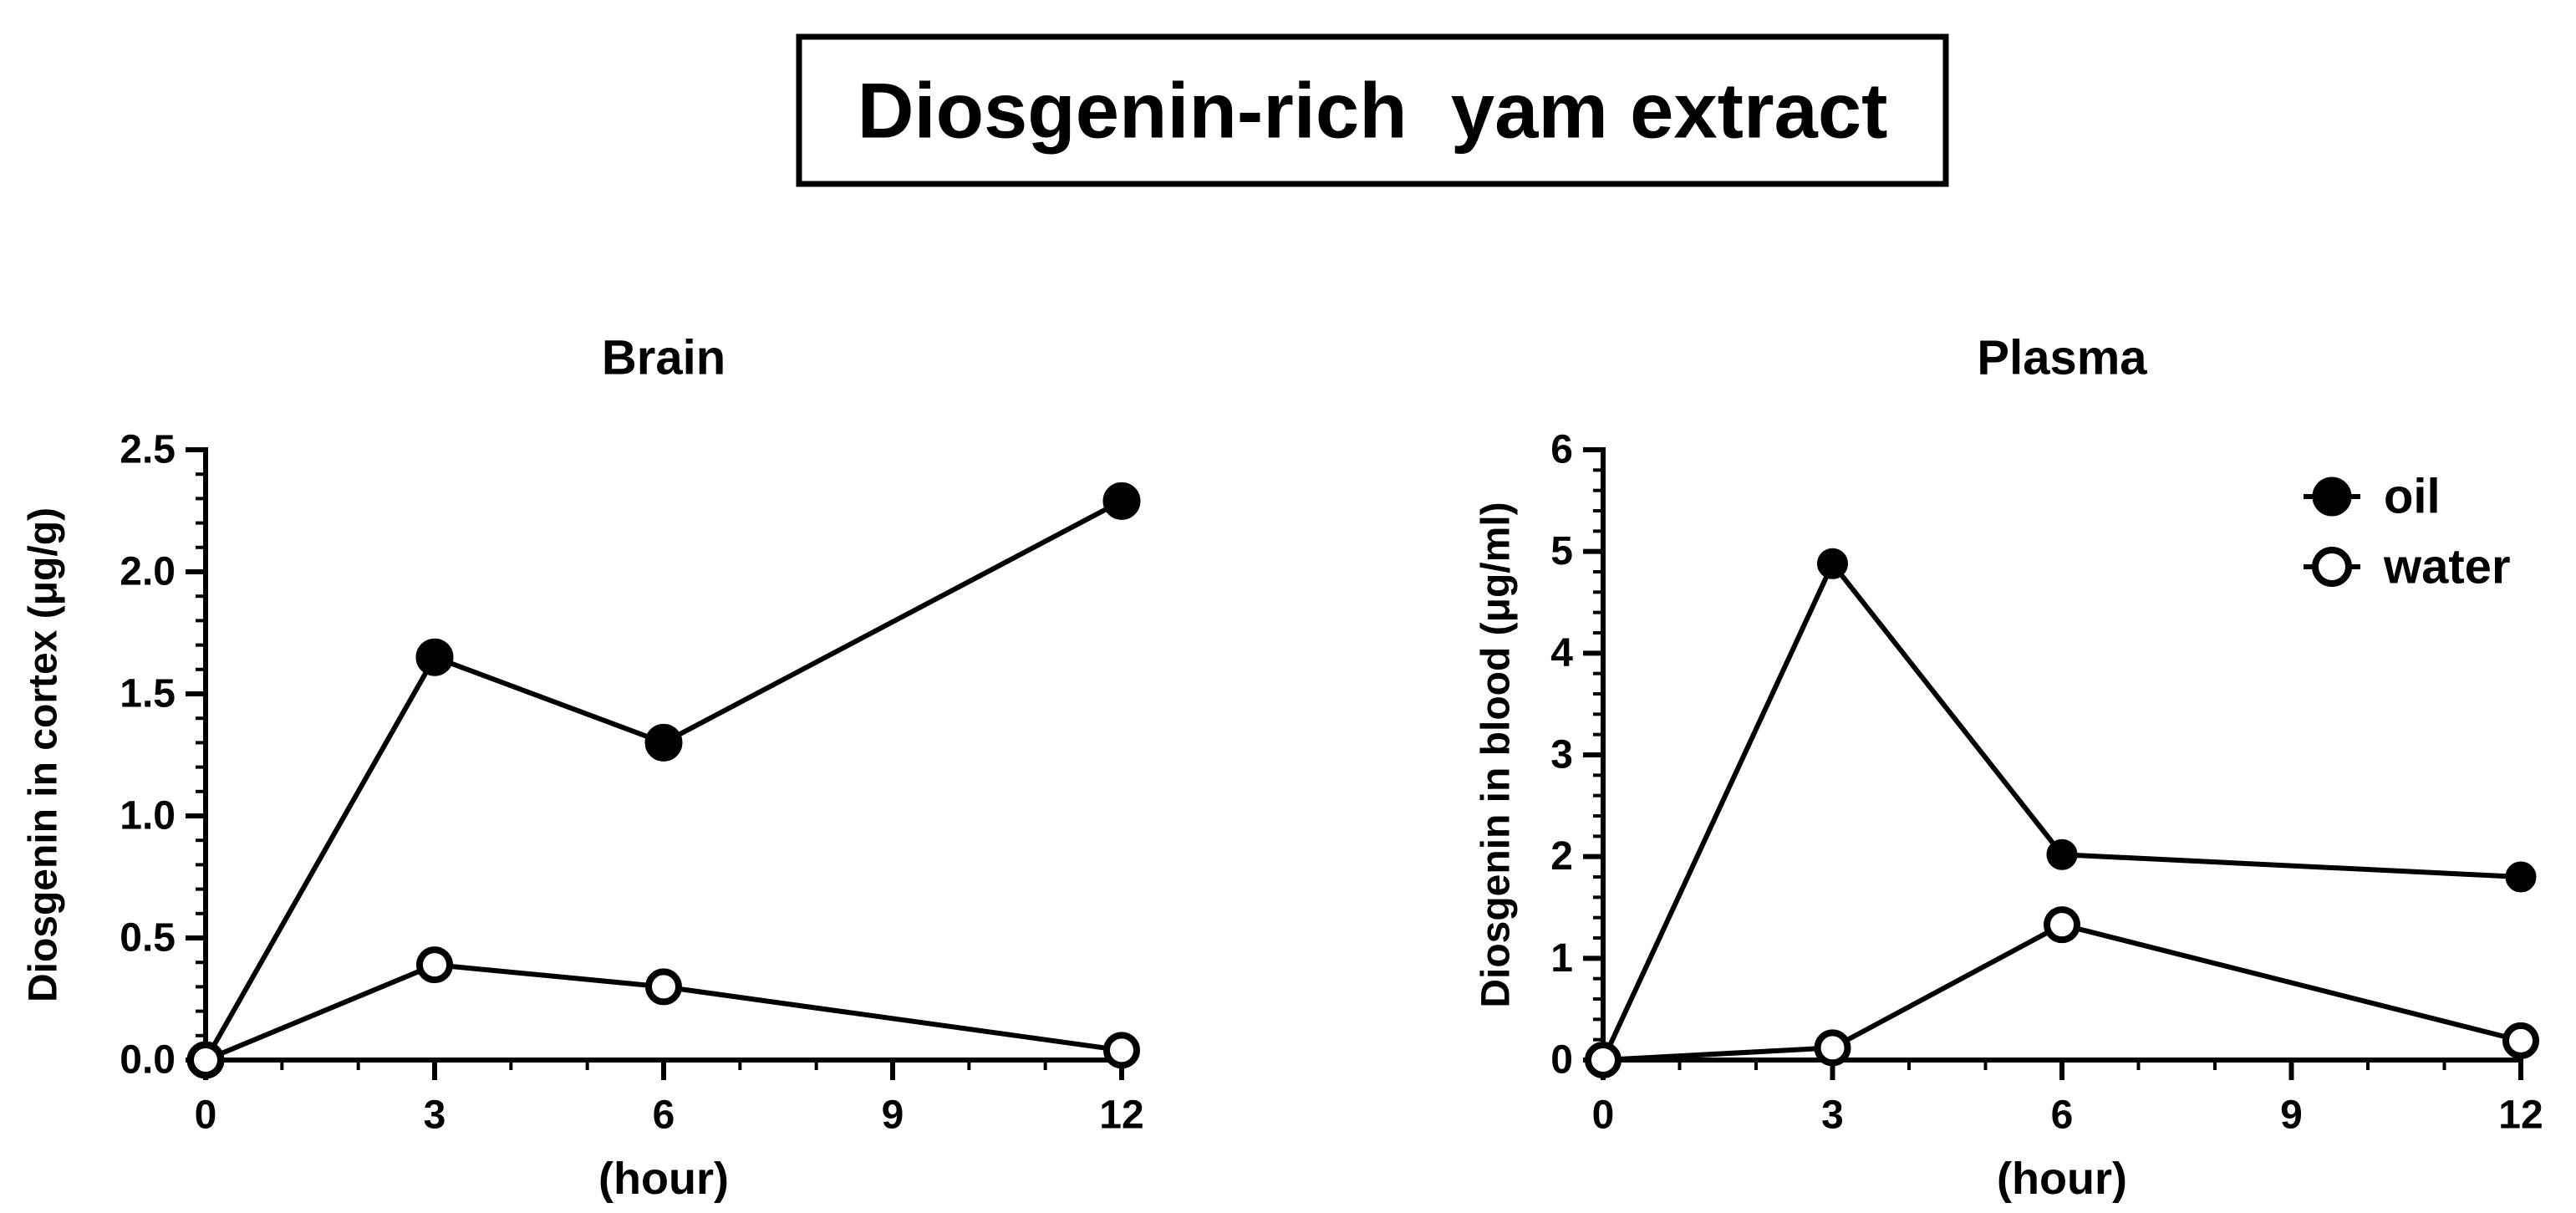 The width and height of the screenshot is (2576, 1213). I want to click on brain-x-tick-label: 6, so click(664, 1115).